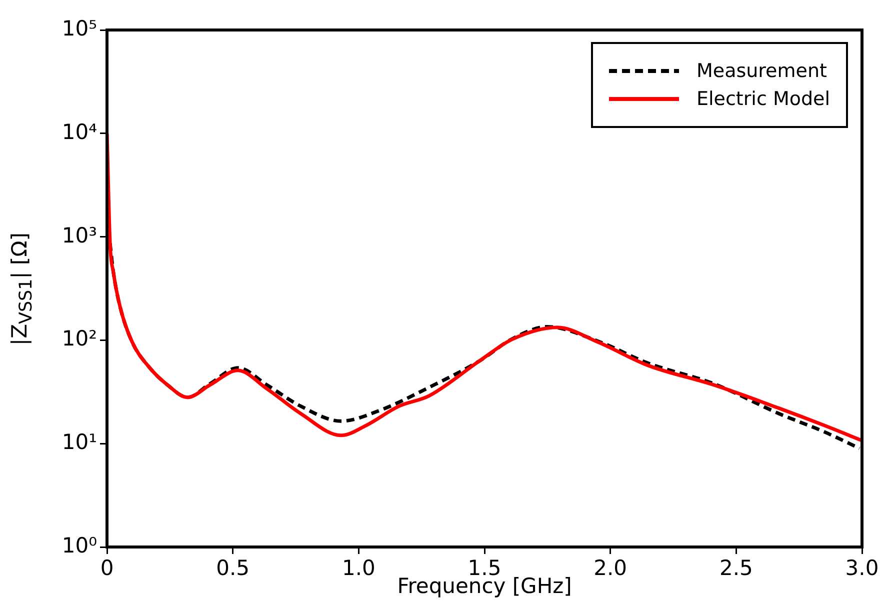 The height and width of the screenshot is (604, 889). I want to click on x-tick-label: 2.5, so click(736, 568).